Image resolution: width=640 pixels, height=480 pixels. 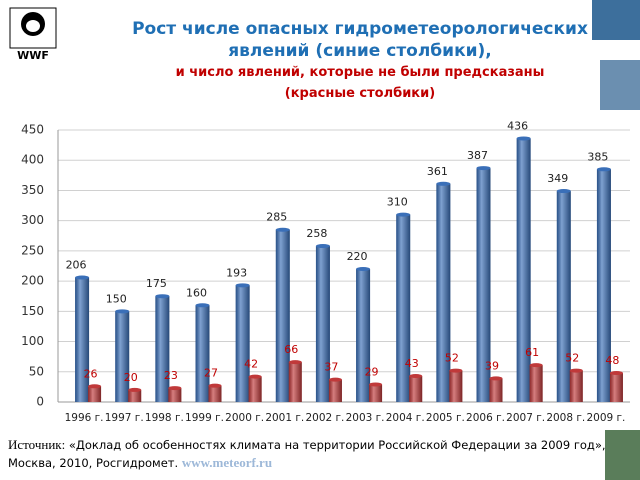 What do you see at coordinates (365, 418) in the screenshot?
I see `x-tick-label: 2003 г.` at bounding box center [365, 418].